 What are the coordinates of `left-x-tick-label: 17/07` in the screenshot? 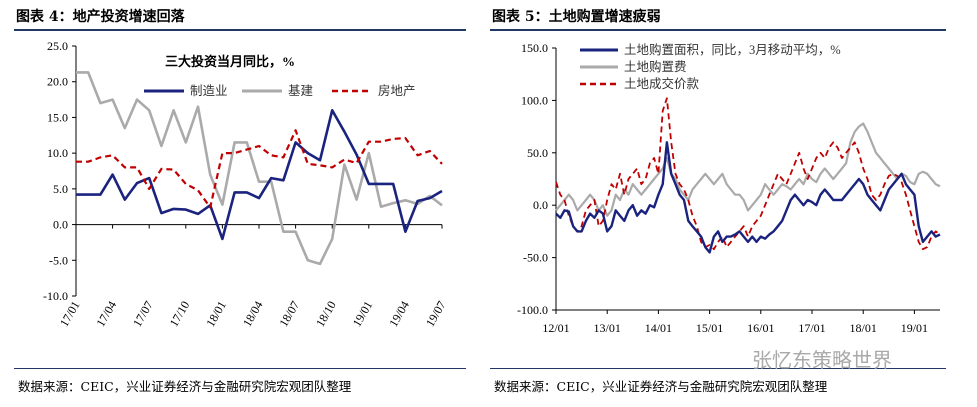 It's located at (143, 314).